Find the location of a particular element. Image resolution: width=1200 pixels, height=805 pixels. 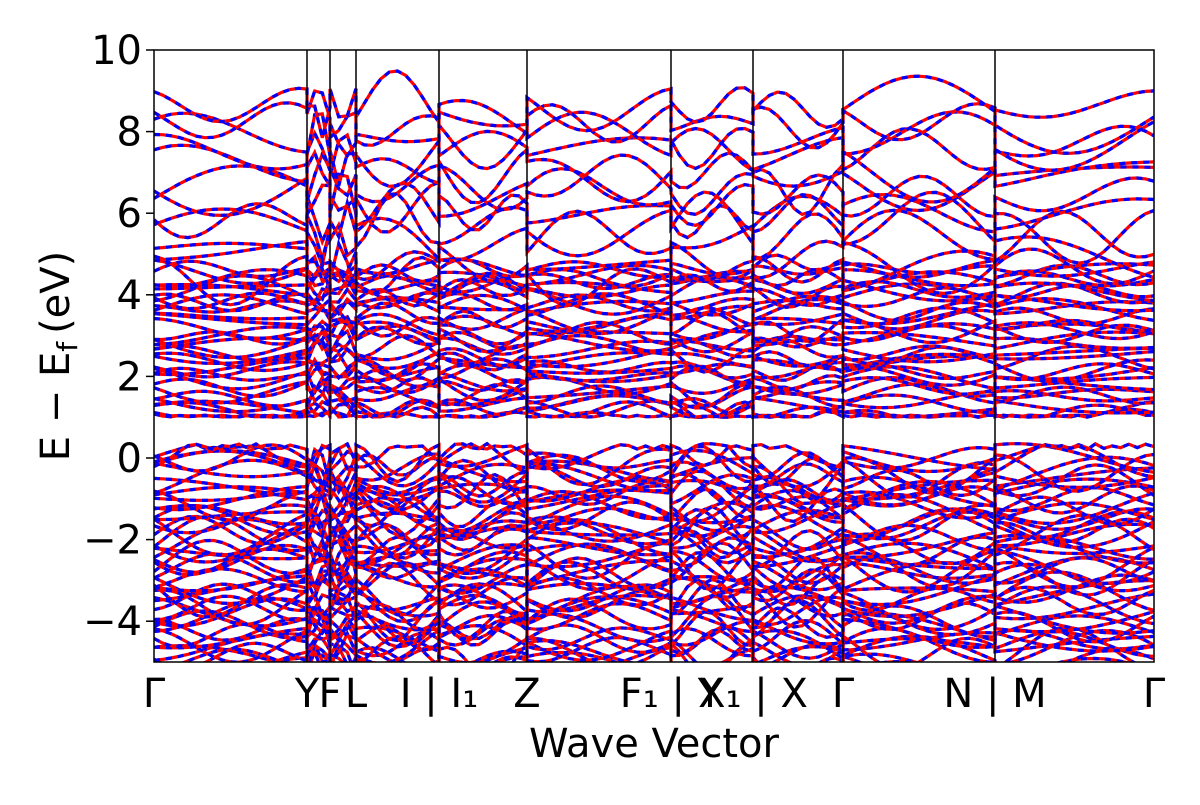

y-axis: −4 −2 0 2 4 6 8 10 is located at coordinates (118, 336).